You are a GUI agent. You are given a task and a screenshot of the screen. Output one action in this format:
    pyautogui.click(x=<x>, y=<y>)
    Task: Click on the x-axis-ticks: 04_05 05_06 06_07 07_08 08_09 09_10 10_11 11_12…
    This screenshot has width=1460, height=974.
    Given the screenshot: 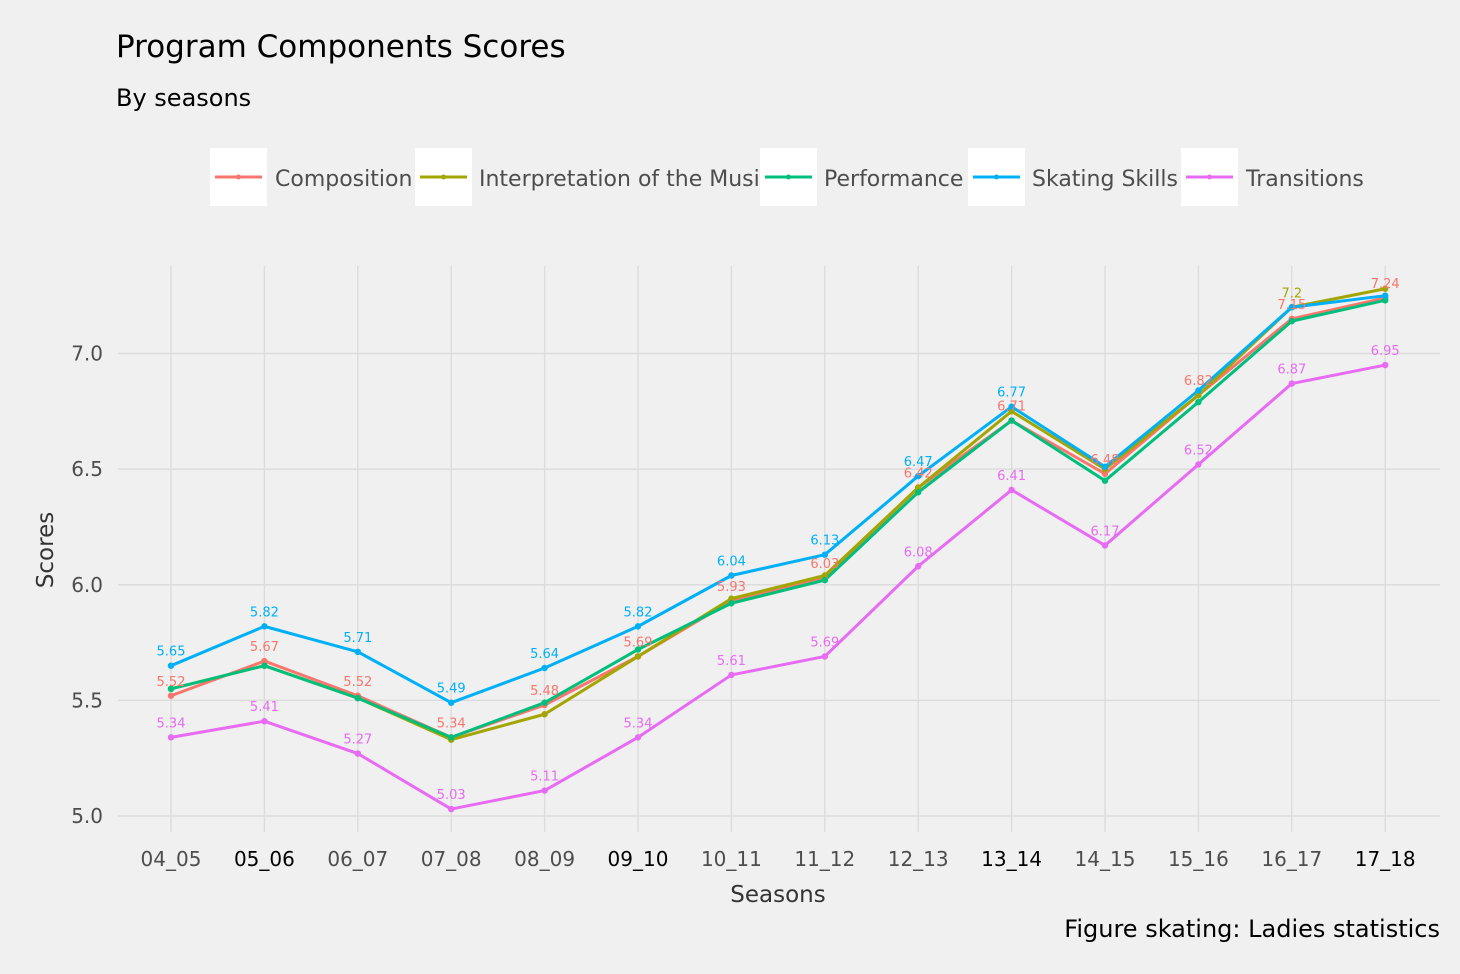 What is the action you would take?
    pyautogui.click(x=778, y=859)
    